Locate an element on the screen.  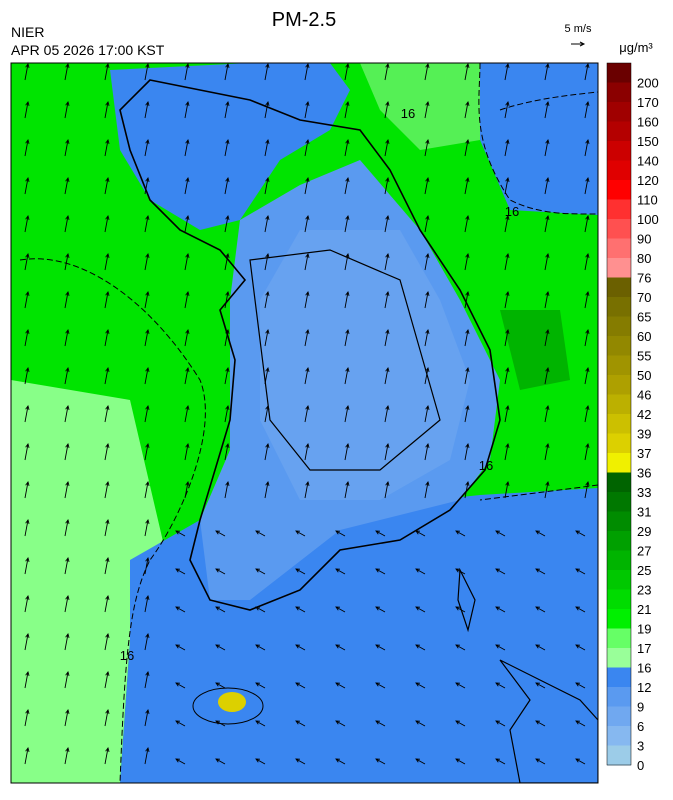
colorbar-label: 50 is located at coordinates (644, 375).